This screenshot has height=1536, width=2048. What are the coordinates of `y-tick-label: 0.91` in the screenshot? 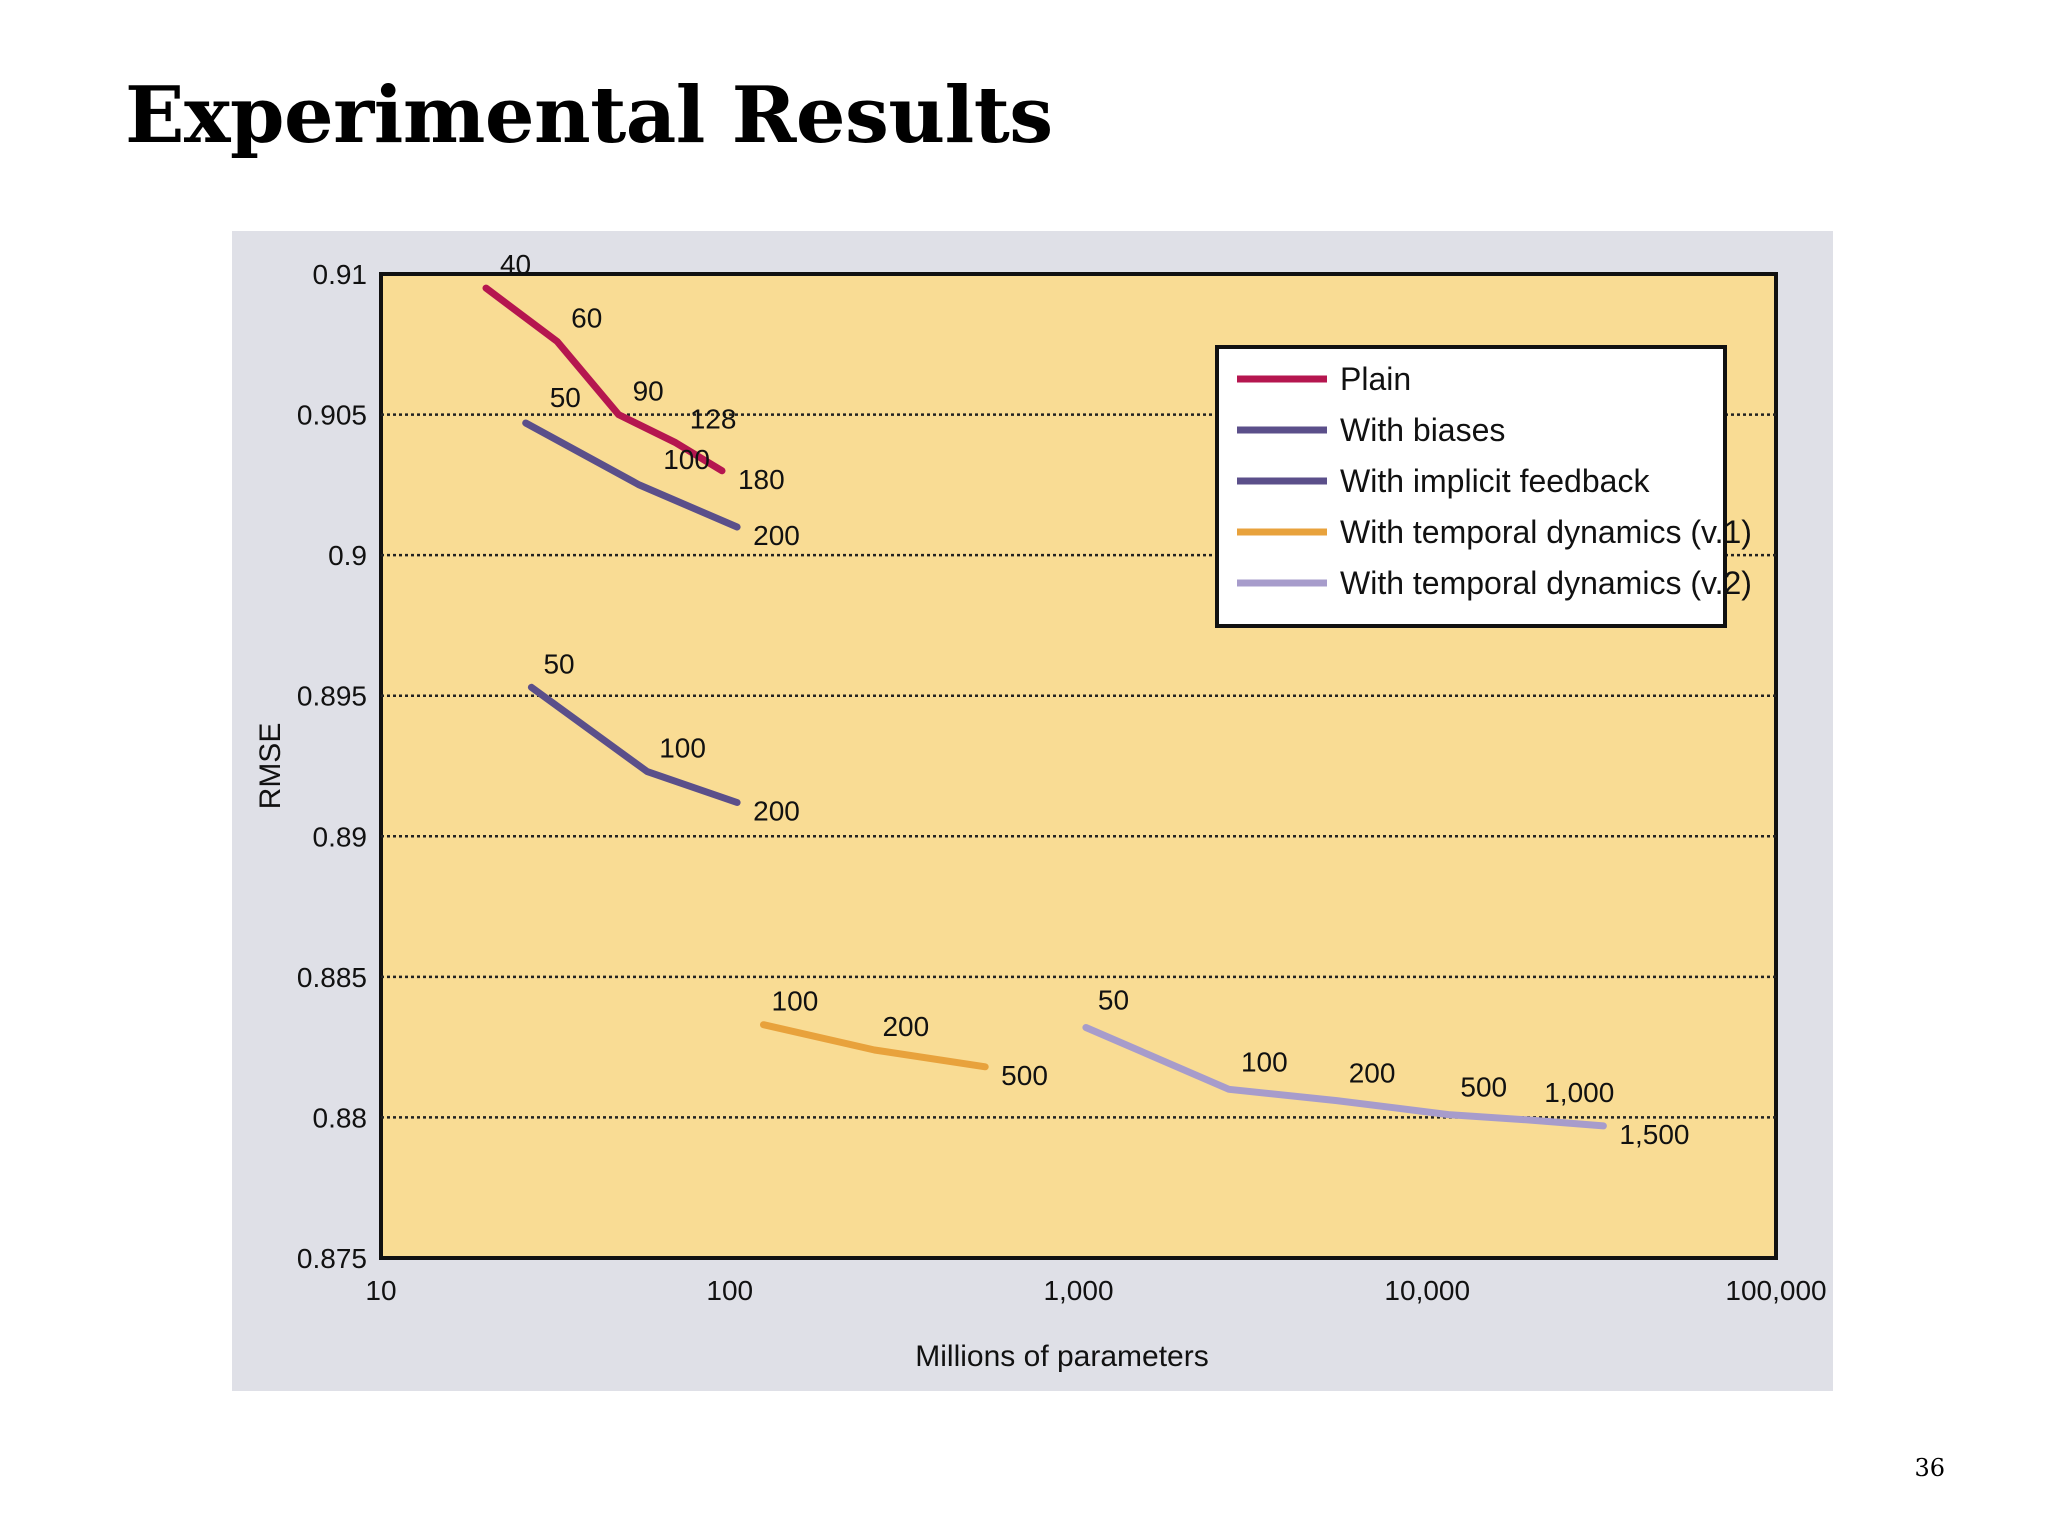 It's located at (340, 274).